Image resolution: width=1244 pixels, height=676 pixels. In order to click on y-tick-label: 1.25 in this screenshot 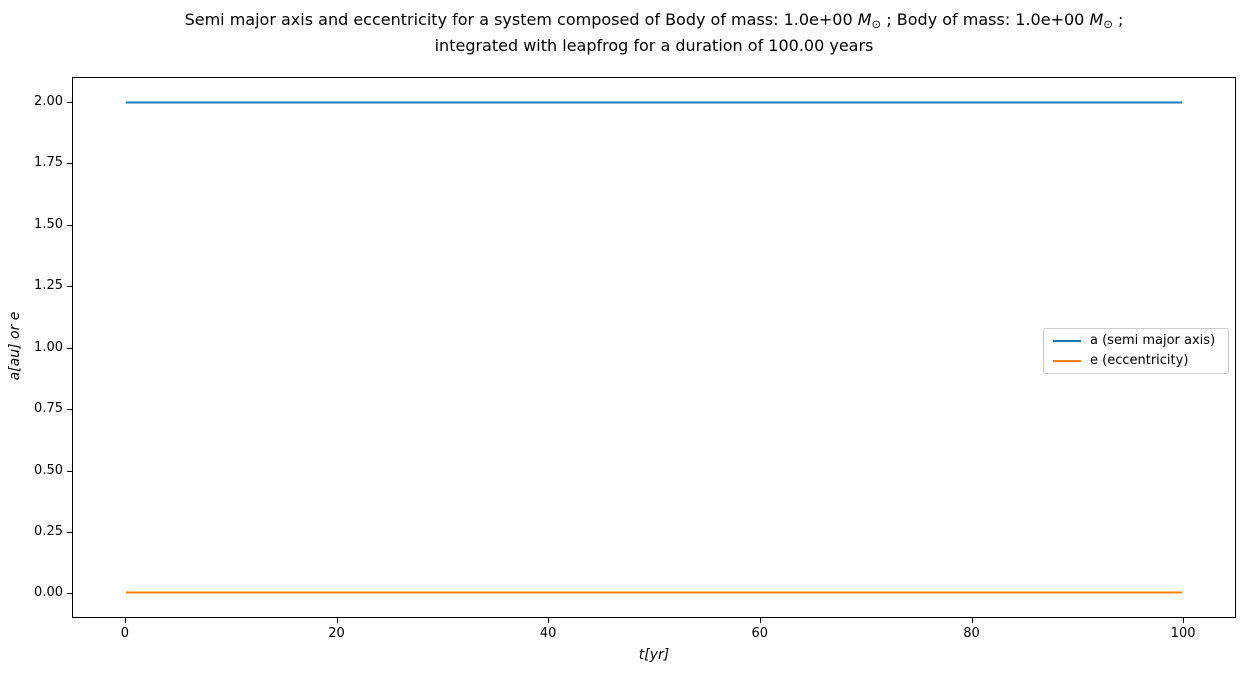, I will do `click(48, 285)`.